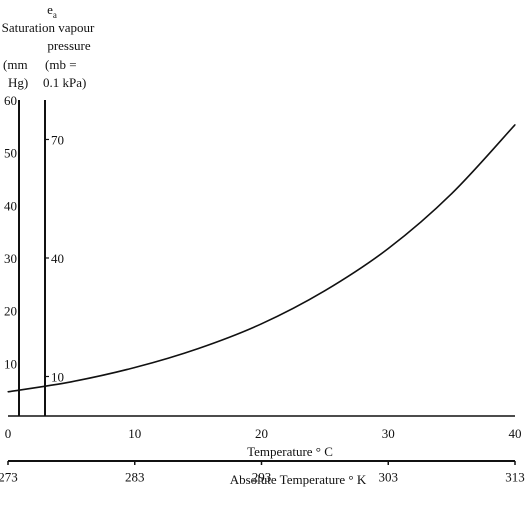 Image resolution: width=529 pixels, height=521 pixels. I want to click on x2-tick-label: 293, so click(262, 477).